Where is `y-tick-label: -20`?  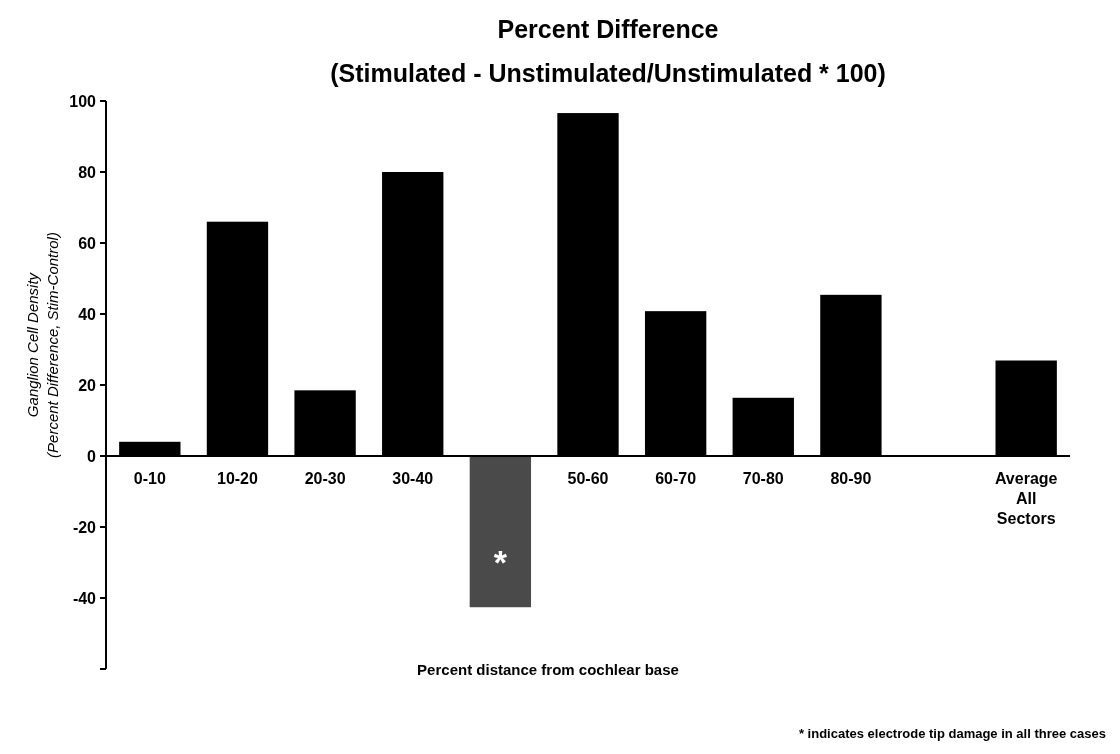
y-tick-label: -20 is located at coordinates (84, 527).